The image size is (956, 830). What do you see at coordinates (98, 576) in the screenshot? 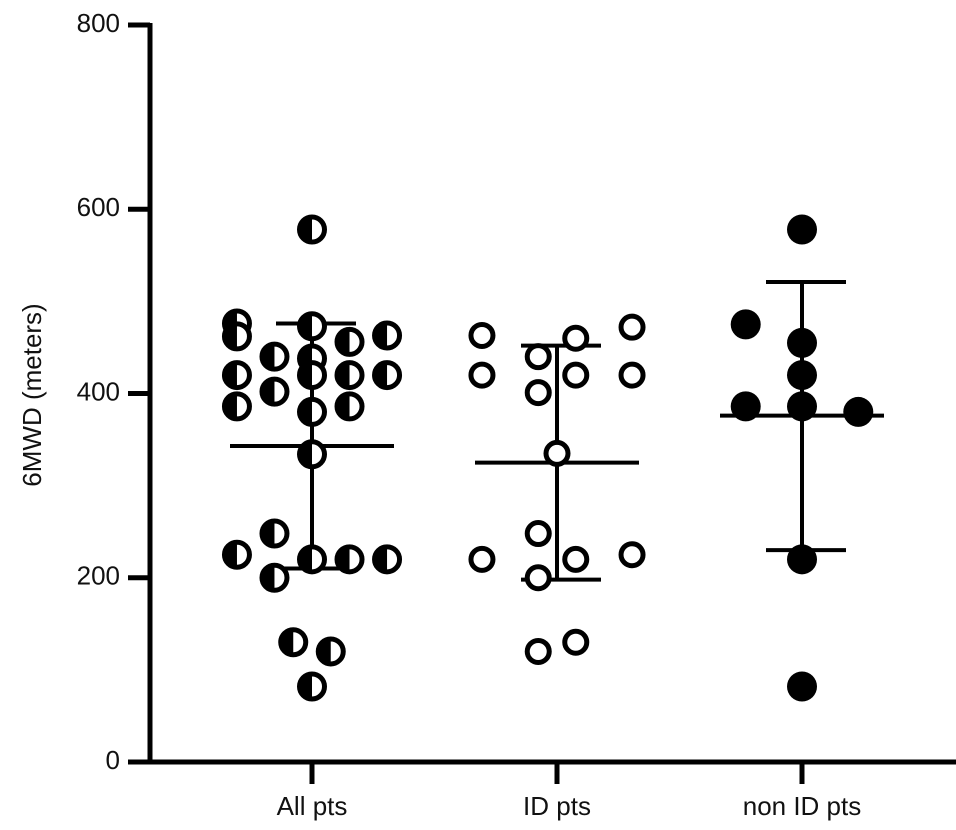
I see `y-tick-label: 200` at bounding box center [98, 576].